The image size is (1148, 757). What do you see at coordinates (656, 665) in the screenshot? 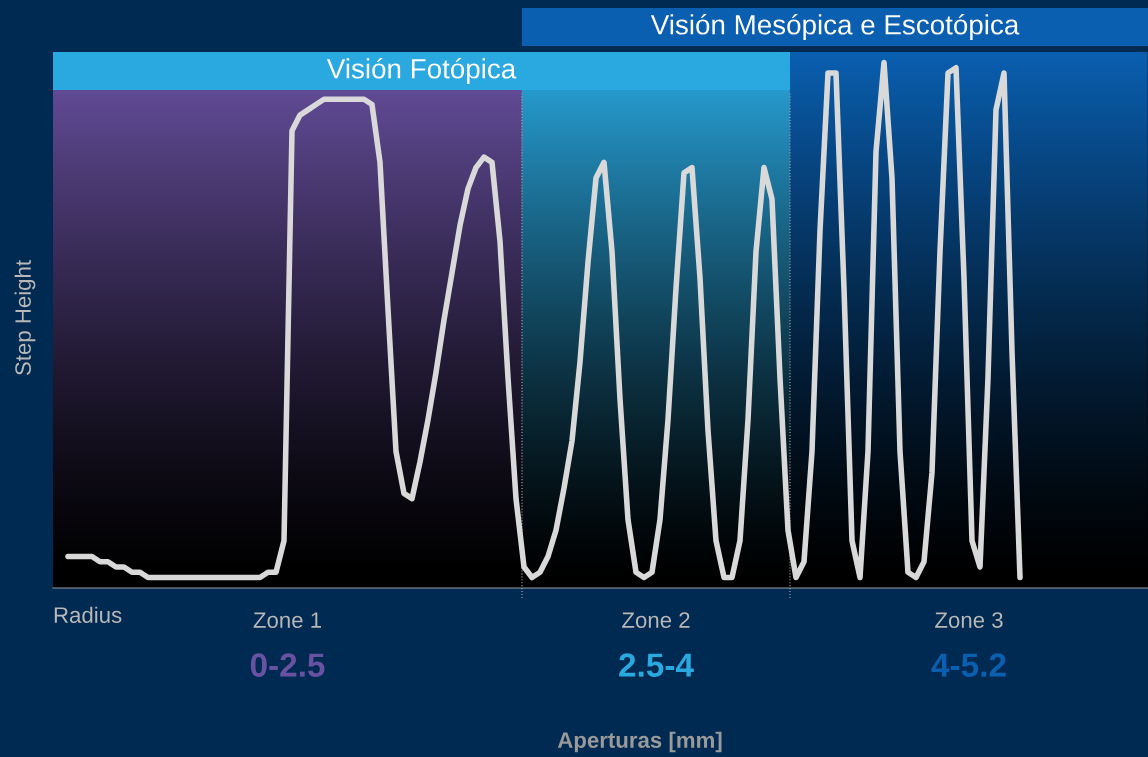
I see `text: 2.5-4` at bounding box center [656, 665].